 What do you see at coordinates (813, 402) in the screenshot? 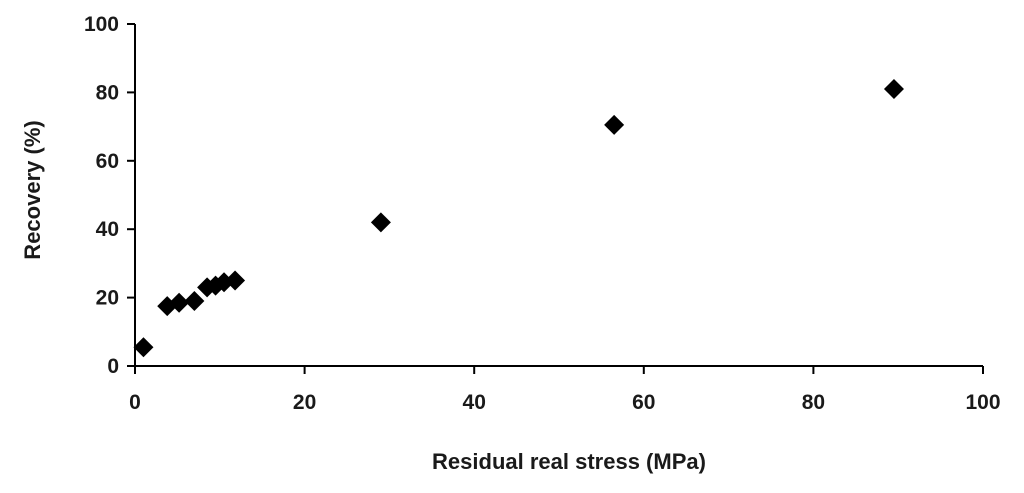
I see `x-tick-label: 80` at bounding box center [813, 402].